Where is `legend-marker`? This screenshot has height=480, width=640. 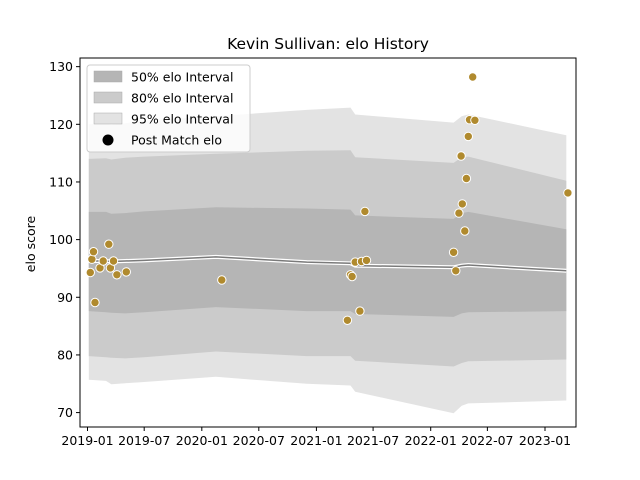
legend-marker is located at coordinates (108, 140).